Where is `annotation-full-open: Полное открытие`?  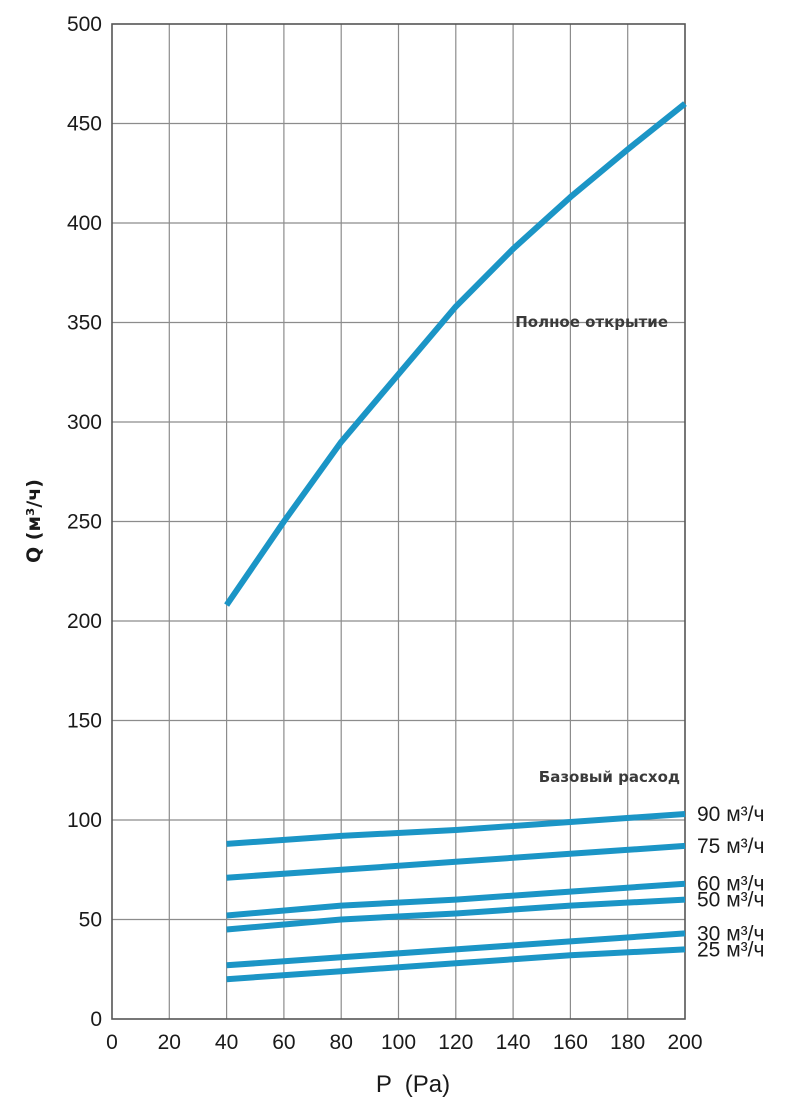 annotation-full-open: Полное открытие is located at coordinates (591, 322).